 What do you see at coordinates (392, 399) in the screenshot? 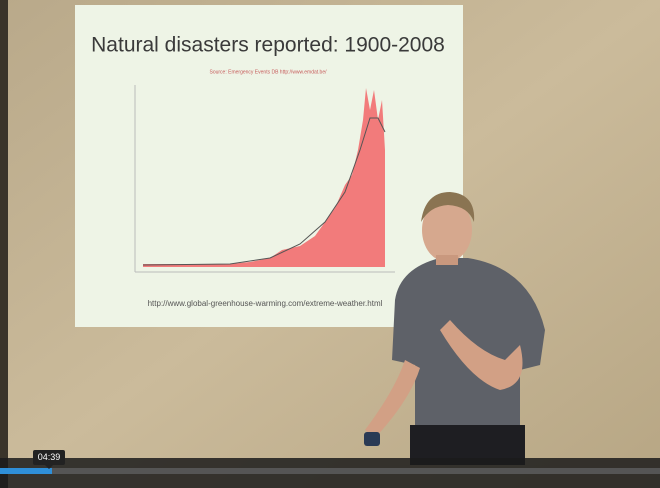
I see `left-arm` at bounding box center [392, 399].